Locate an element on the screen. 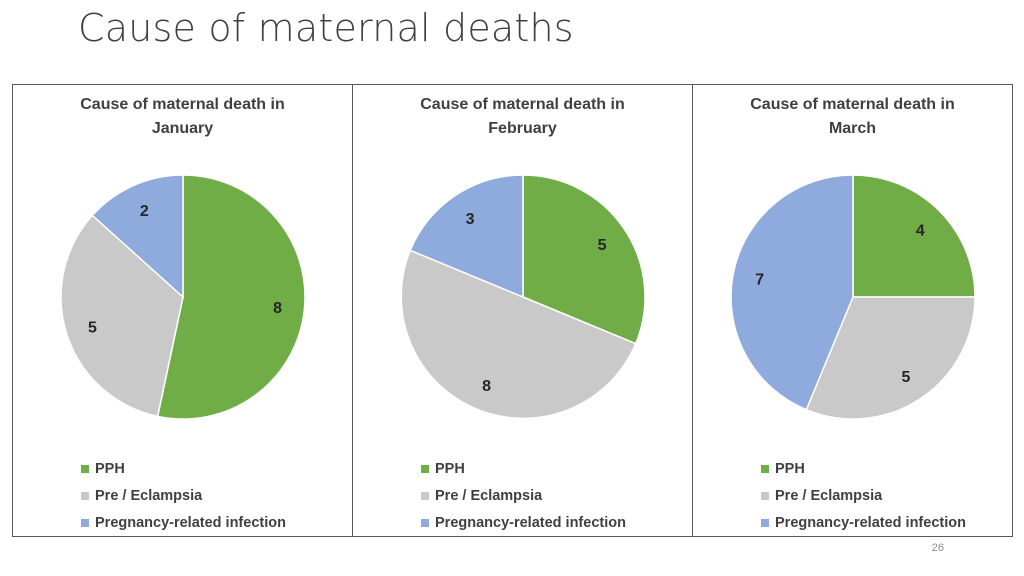  data-label-pregnancy-related-infection: 2 is located at coordinates (144, 211).